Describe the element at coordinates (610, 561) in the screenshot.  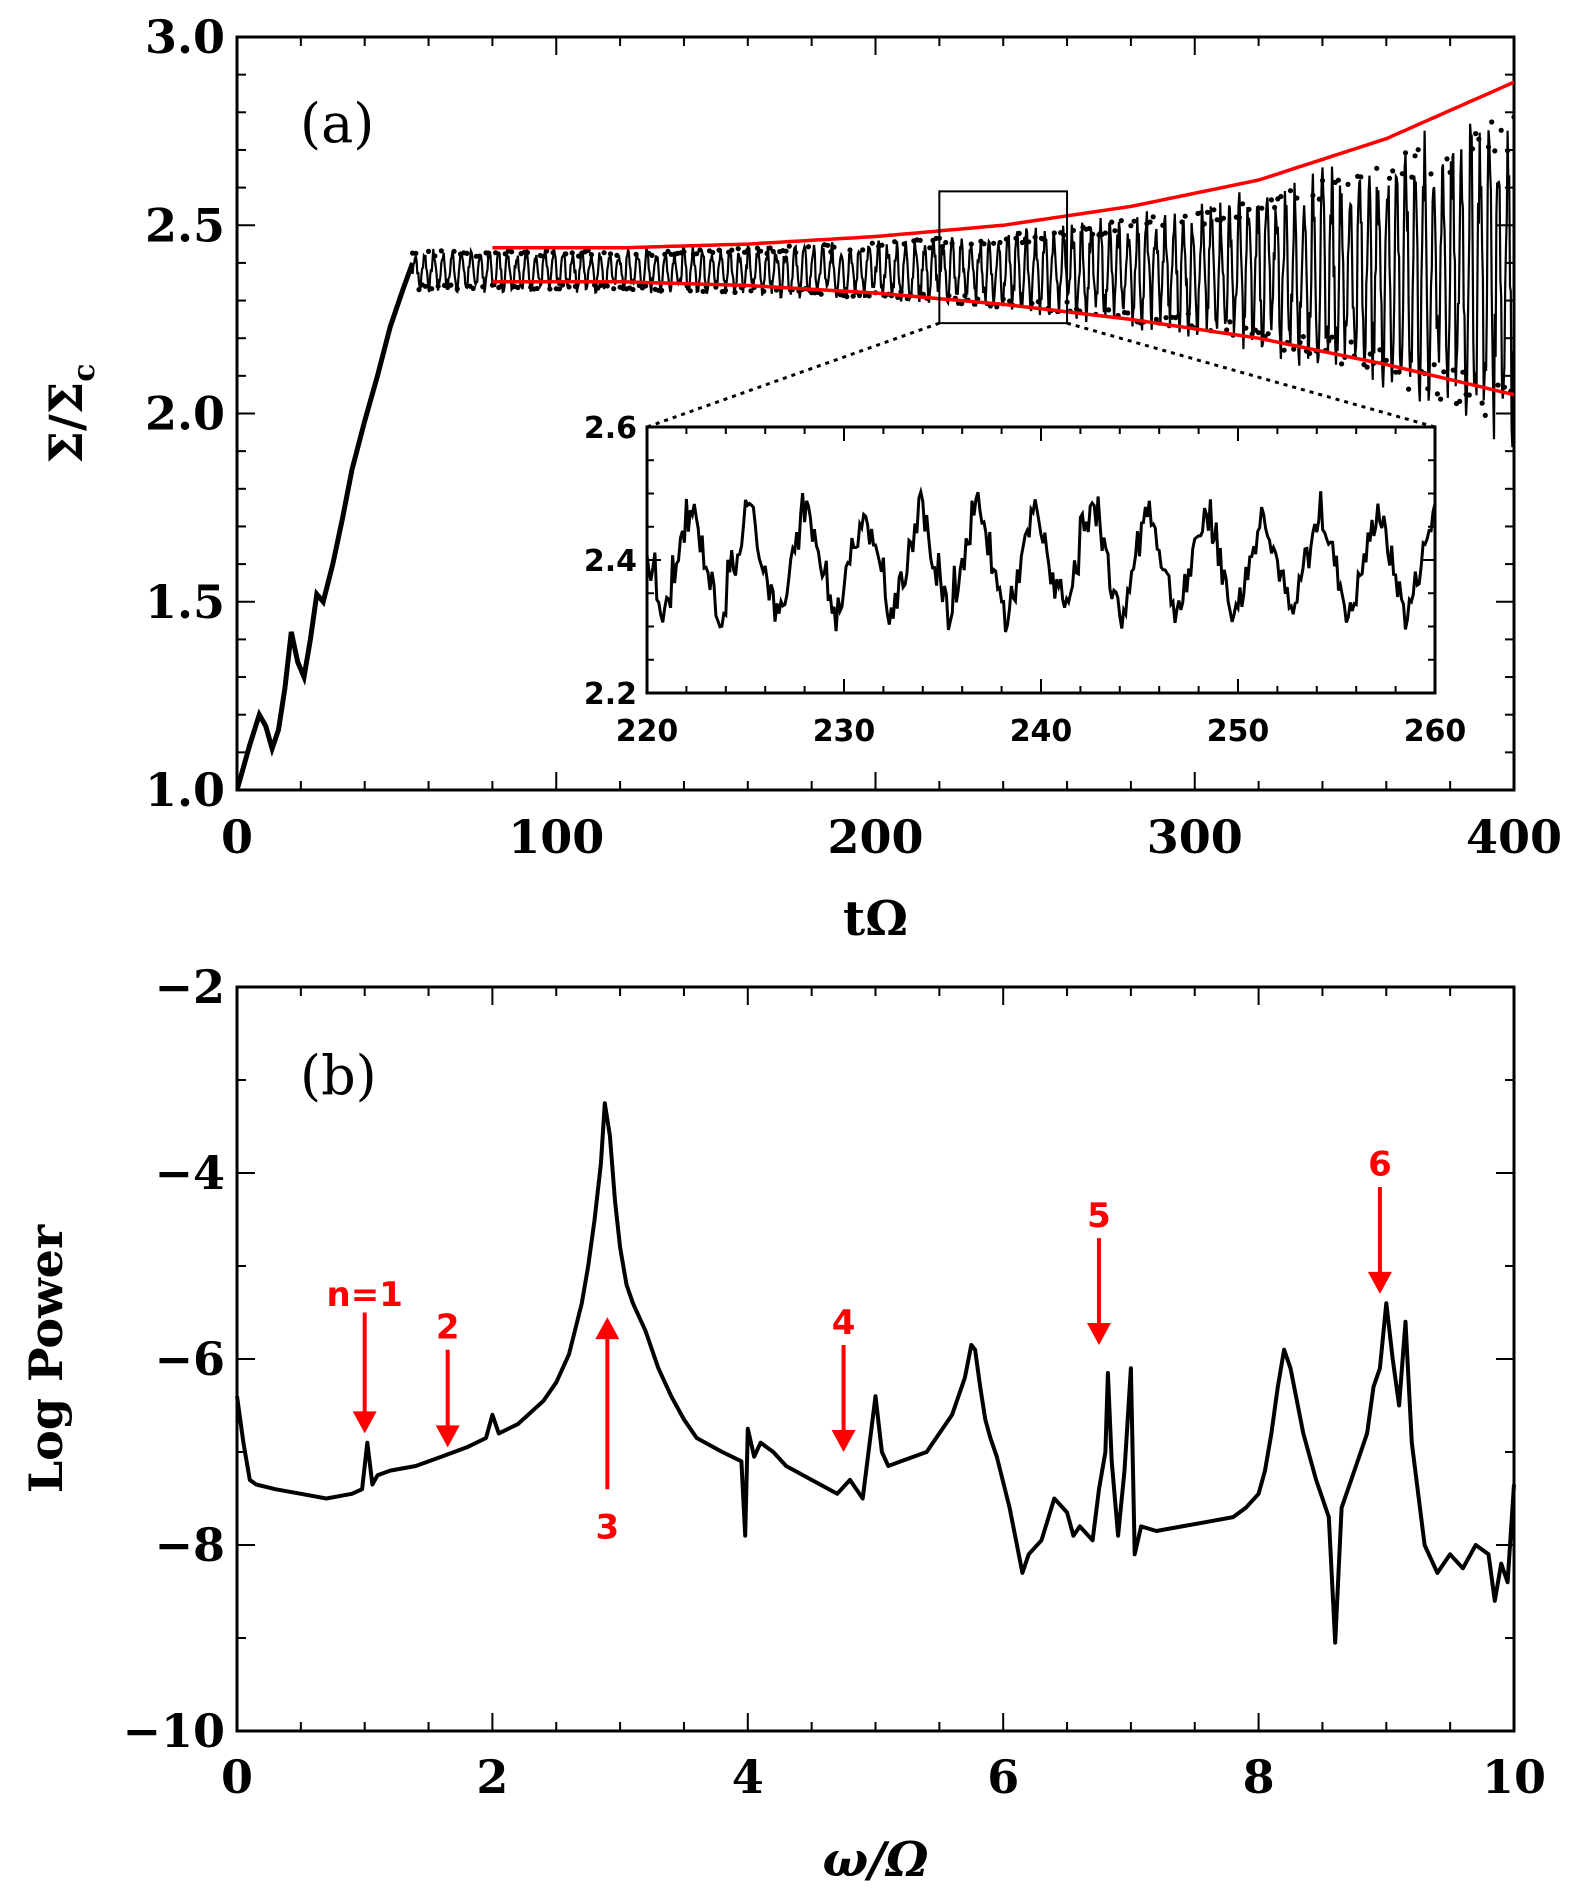
I see `inset-y-tick-label: 2.4` at that location.